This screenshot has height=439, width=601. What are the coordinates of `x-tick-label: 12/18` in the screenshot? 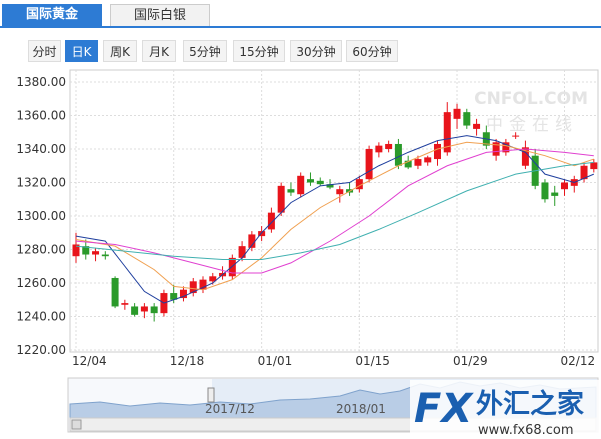 It's located at (187, 361).